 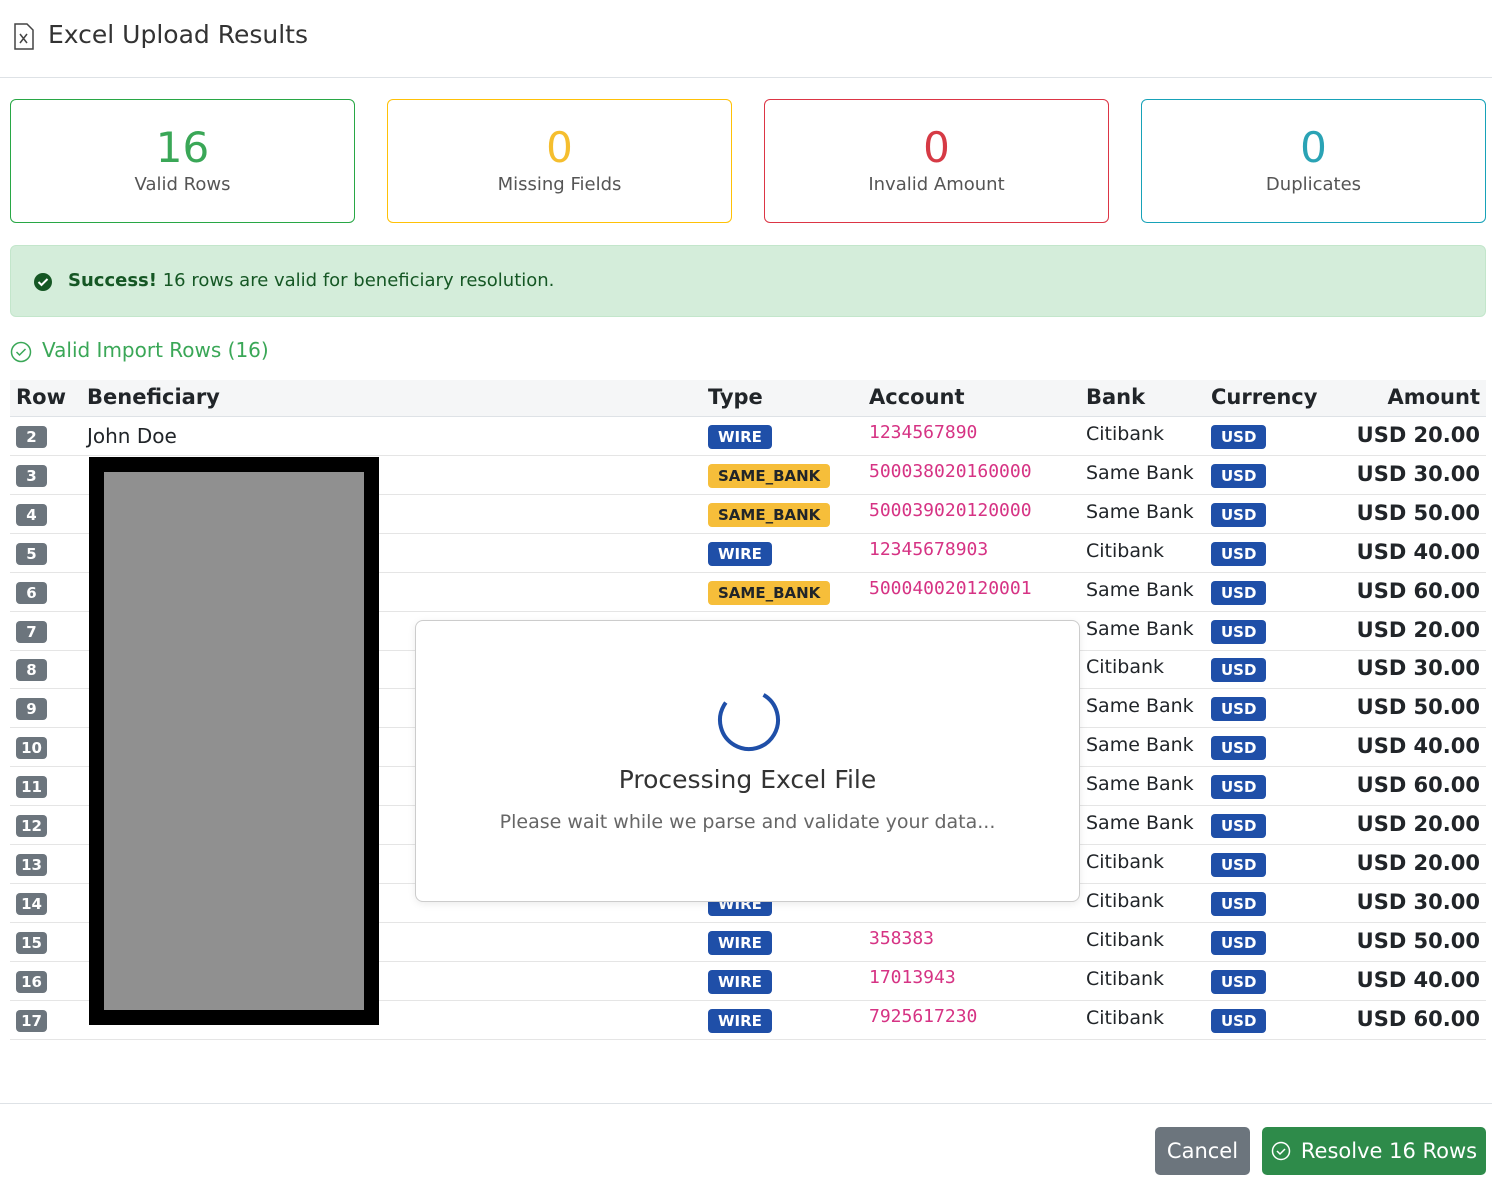 What do you see at coordinates (912, 977) in the screenshot?
I see `account: 17013943` at bounding box center [912, 977].